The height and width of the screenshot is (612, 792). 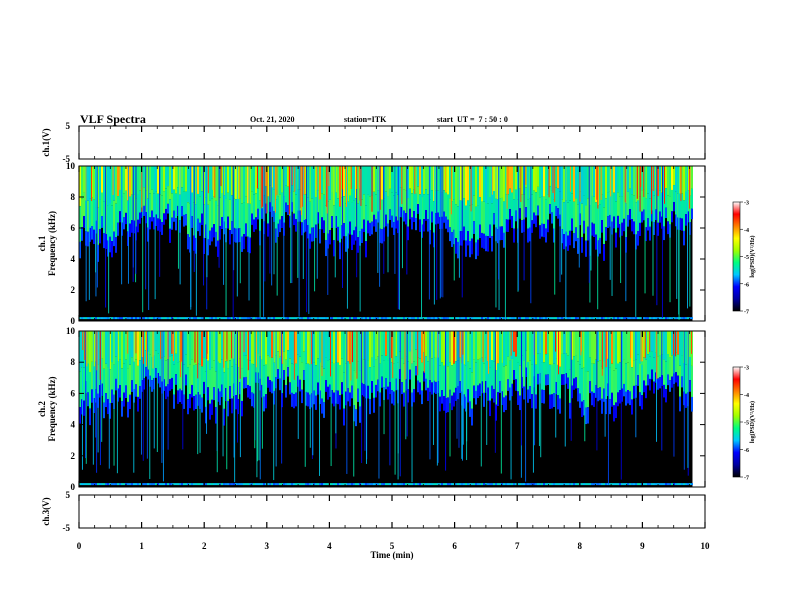 What do you see at coordinates (46, 142) in the screenshot?
I see `y-axis-label: ch.1(V)` at bounding box center [46, 142].